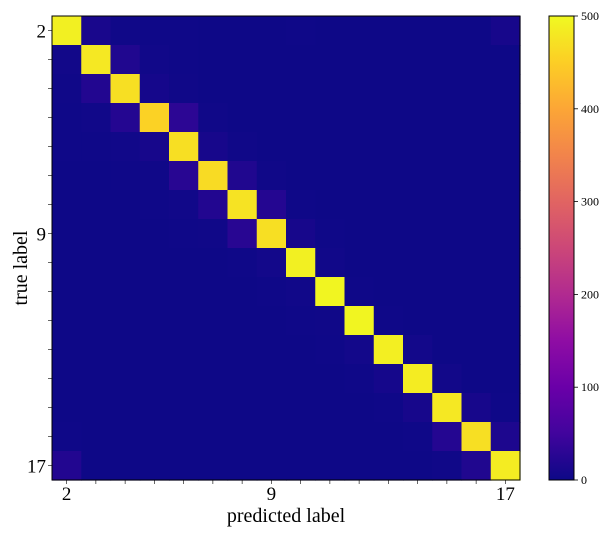  What do you see at coordinates (561, 248) in the screenshot?
I see `colorbar` at bounding box center [561, 248].